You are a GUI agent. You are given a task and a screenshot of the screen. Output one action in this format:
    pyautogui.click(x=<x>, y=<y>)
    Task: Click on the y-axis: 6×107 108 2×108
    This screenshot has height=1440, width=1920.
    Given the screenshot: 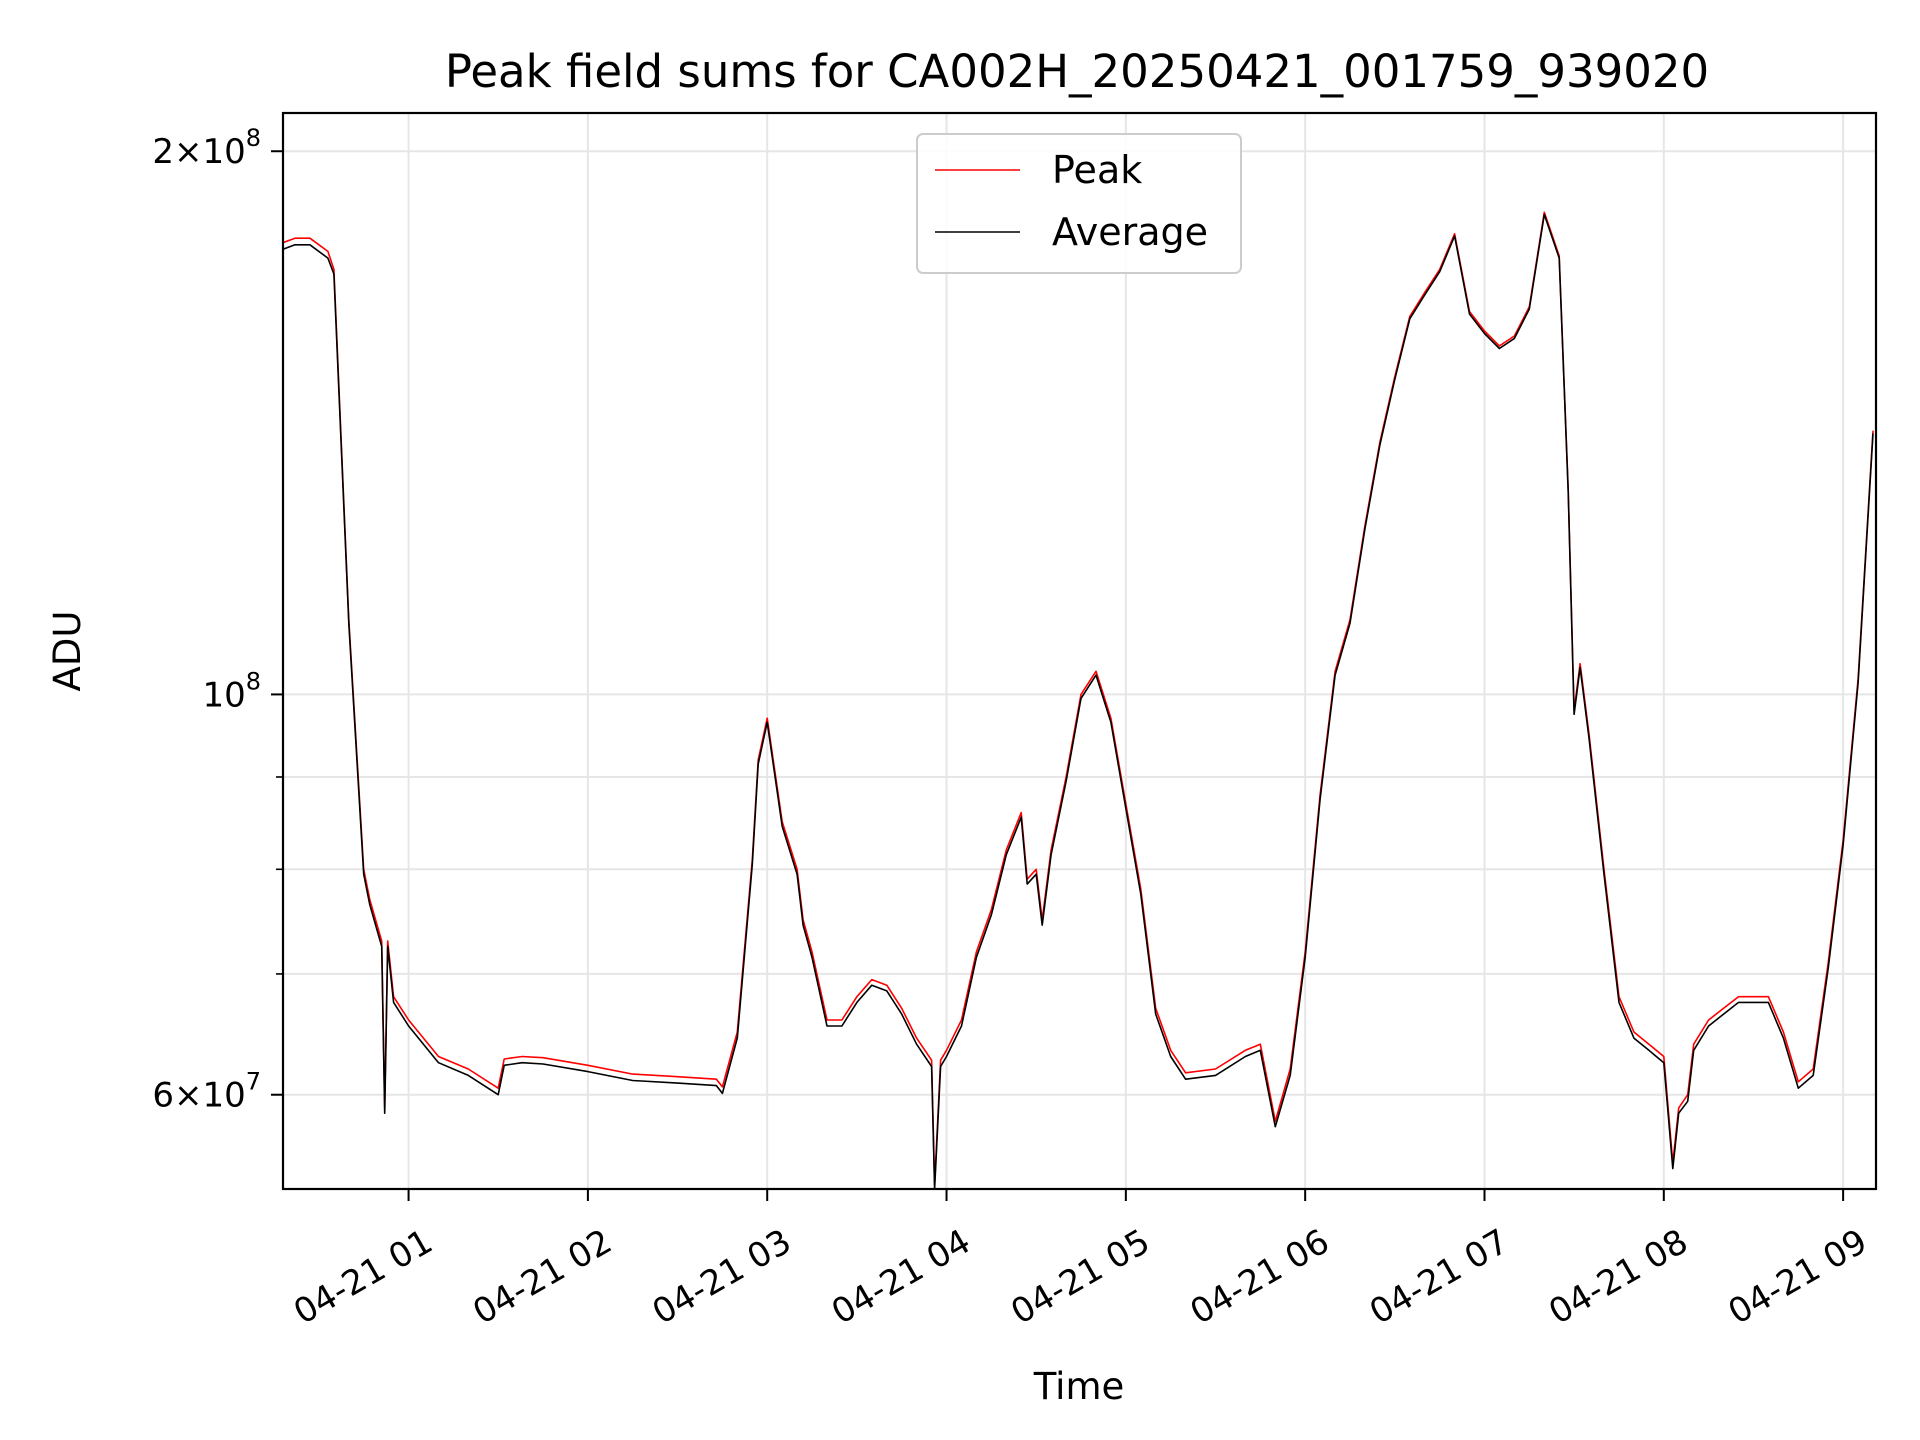 What is the action you would take?
    pyautogui.click(x=217, y=620)
    